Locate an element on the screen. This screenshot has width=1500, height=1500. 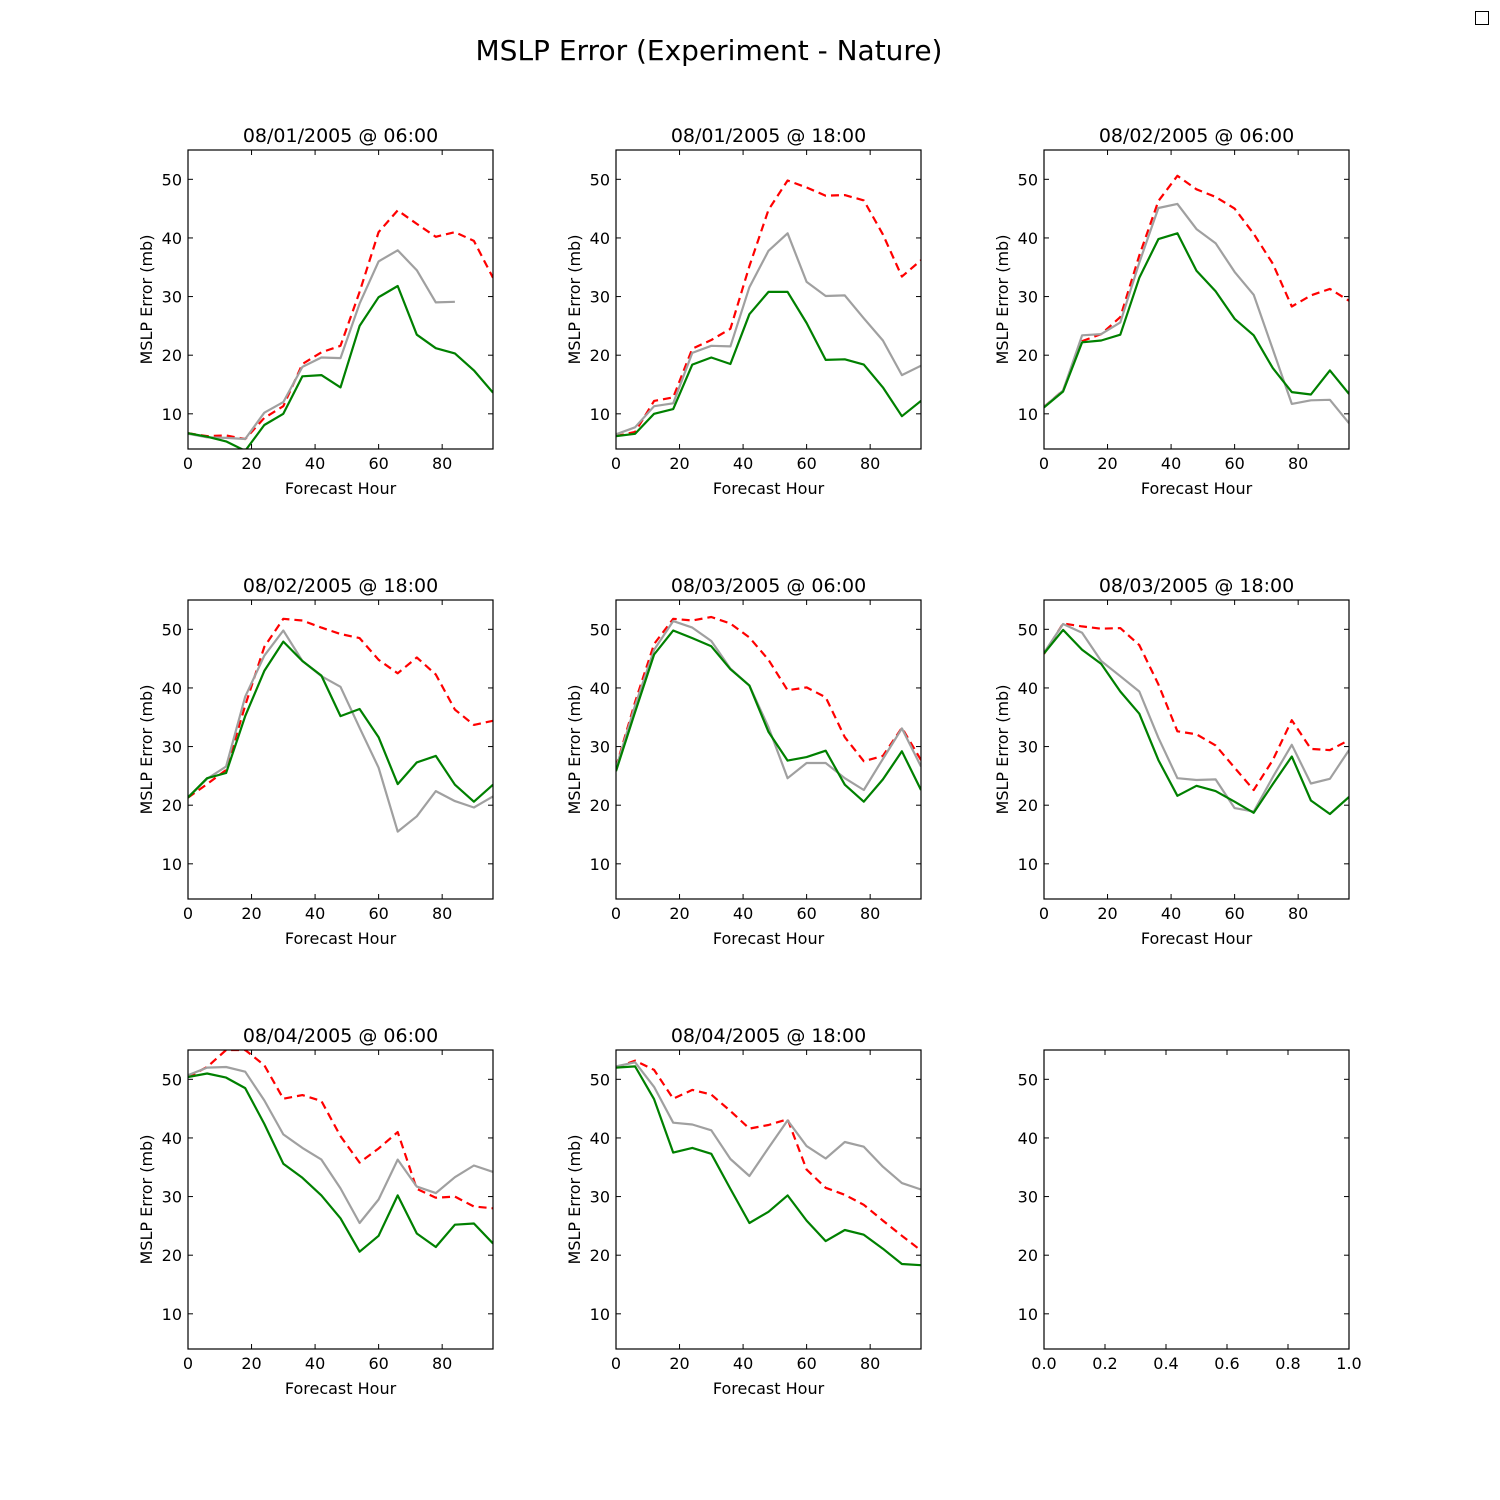
corner-checkbox is located at coordinates (1482, 18).